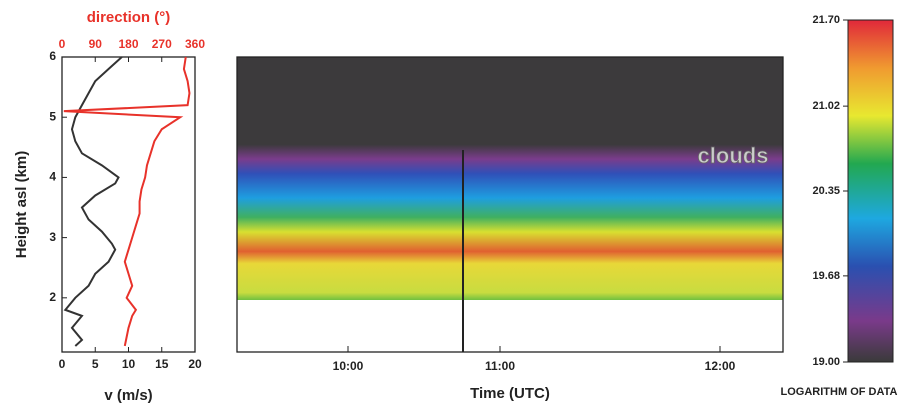  What do you see at coordinates (870, 191) in the screenshot?
I see `colorbar` at bounding box center [870, 191].